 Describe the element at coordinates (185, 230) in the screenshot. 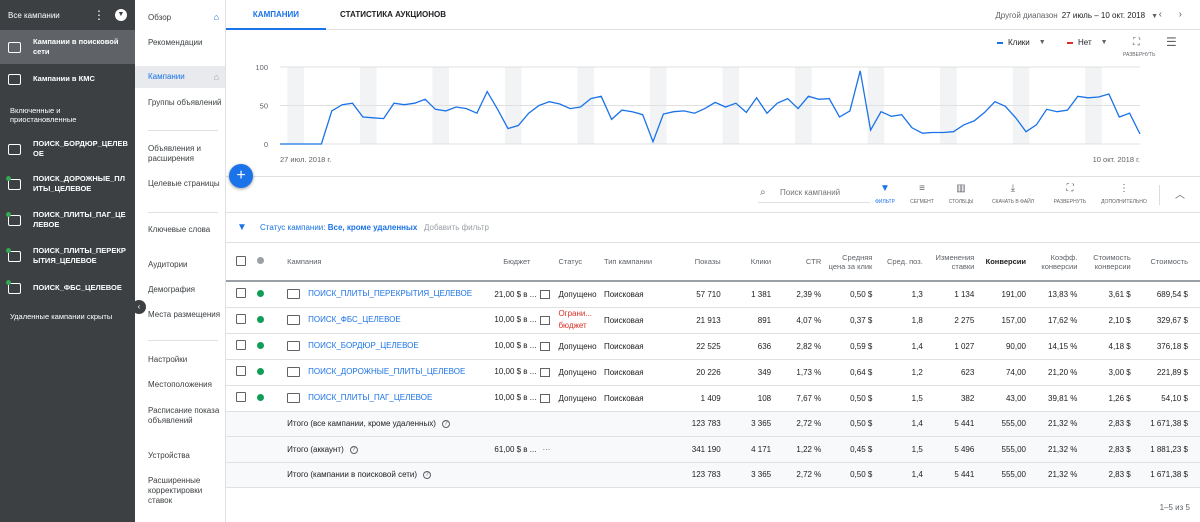

I see `nav-item-keywords: Ключевые слова` at that location.